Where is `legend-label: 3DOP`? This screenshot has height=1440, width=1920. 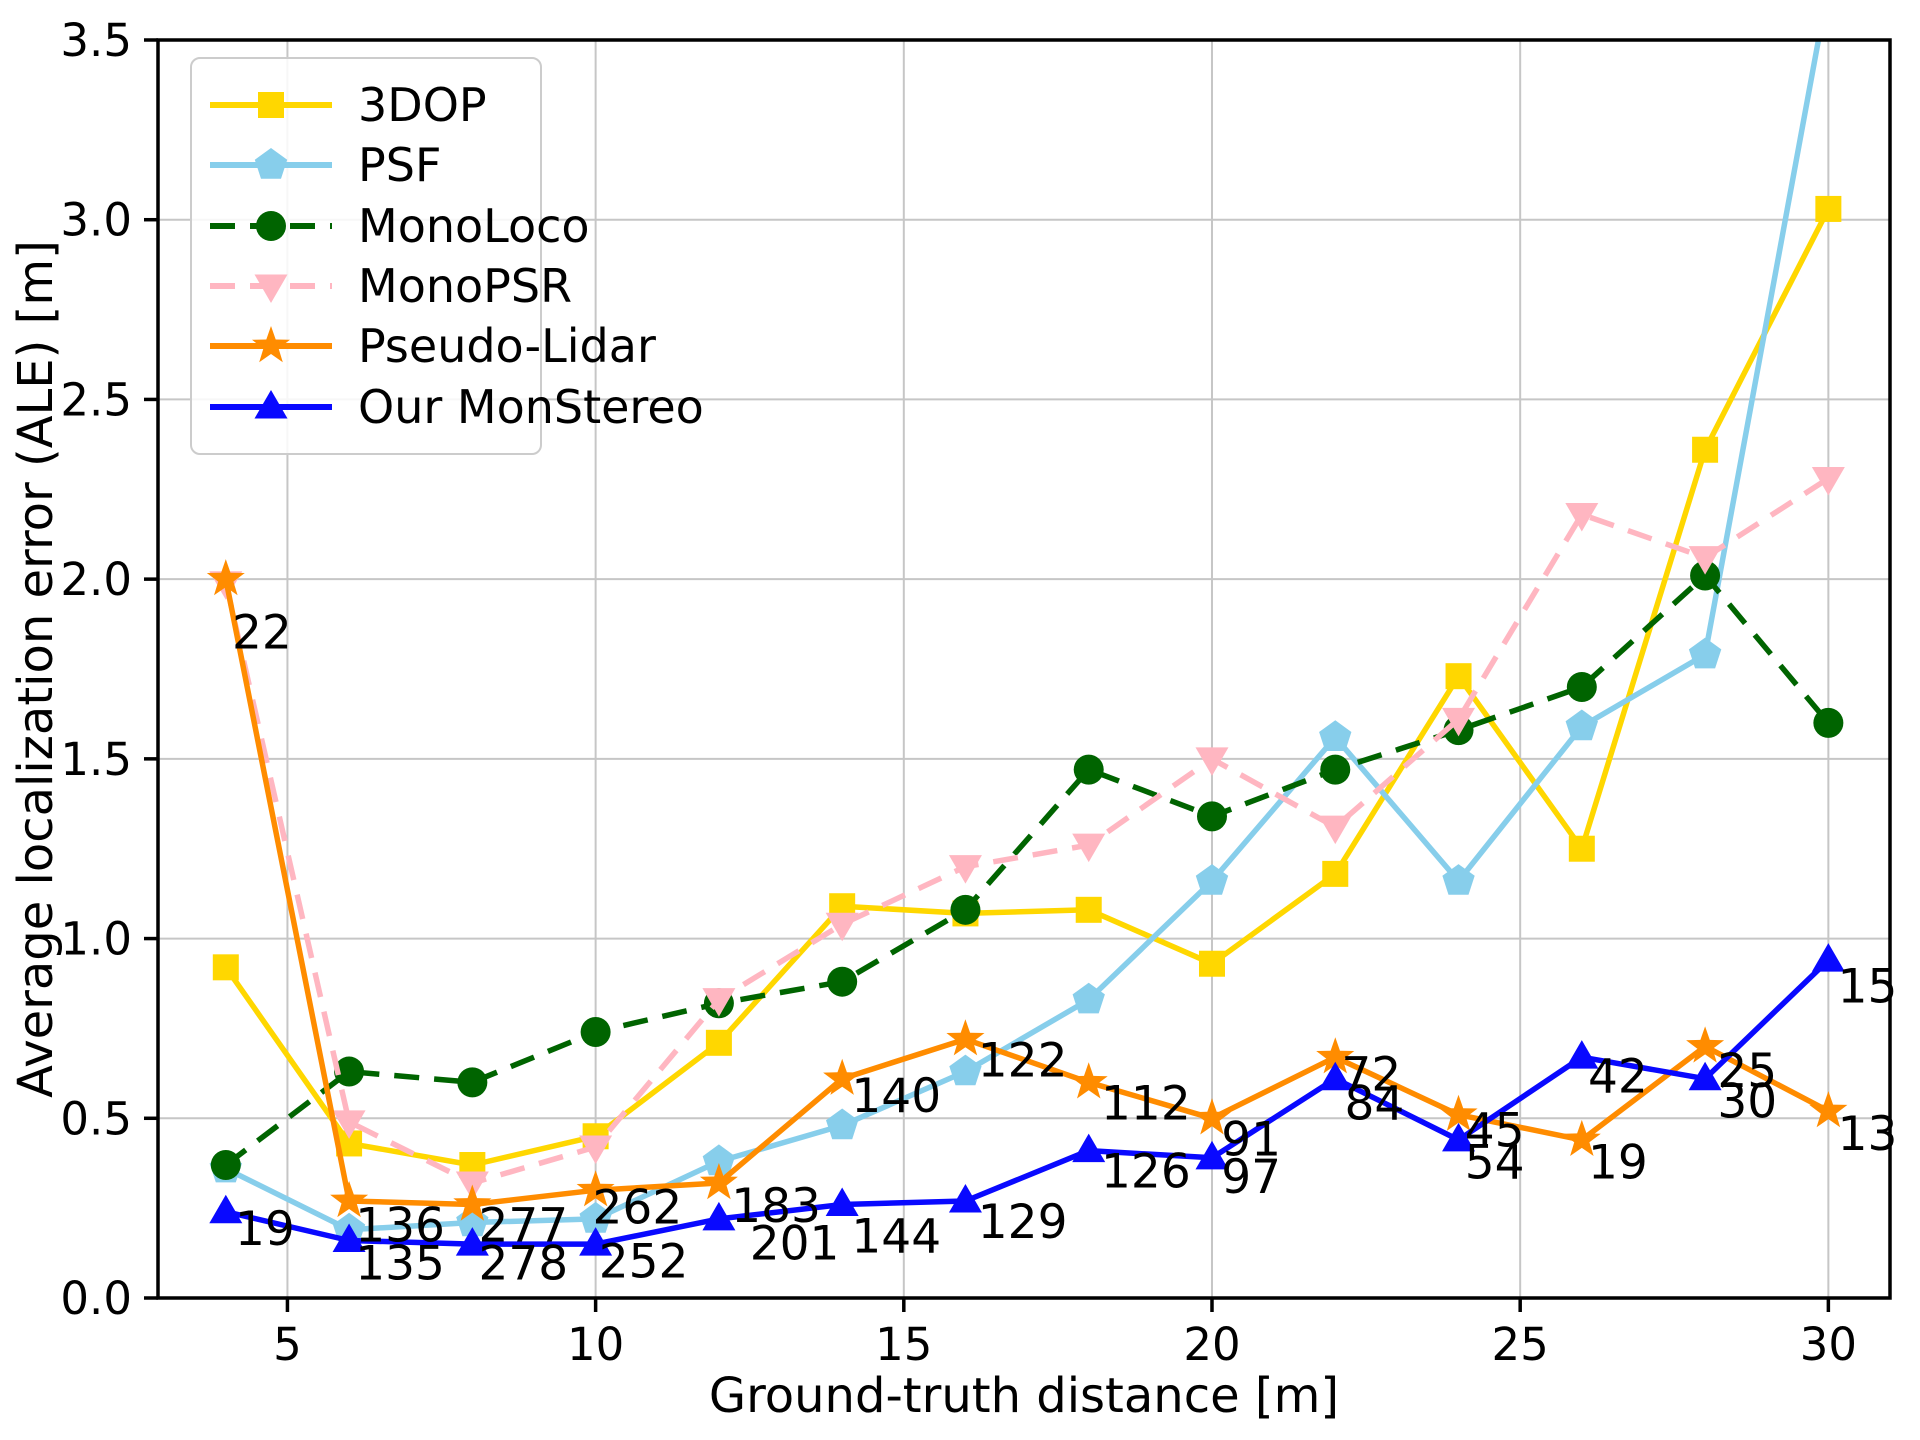 legend-label: 3DOP is located at coordinates (422, 105).